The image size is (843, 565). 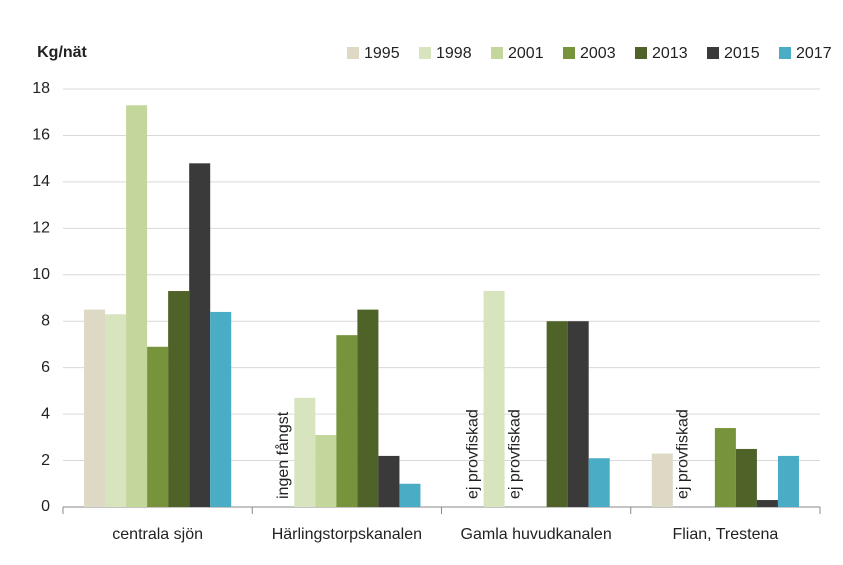 I want to click on x-tick-label: Härlingstorpskanalen, so click(x=347, y=534).